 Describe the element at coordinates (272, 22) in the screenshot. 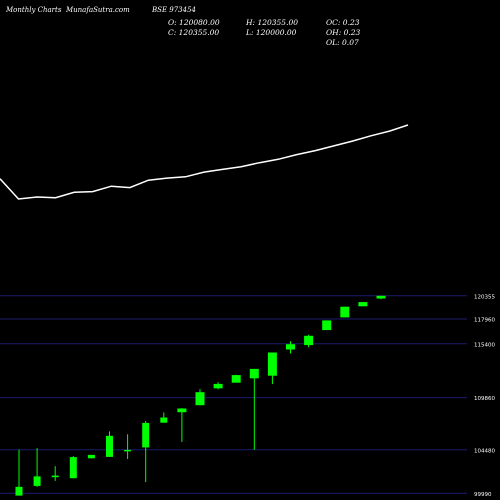

I see `high-value: H: 120355.00` at that location.